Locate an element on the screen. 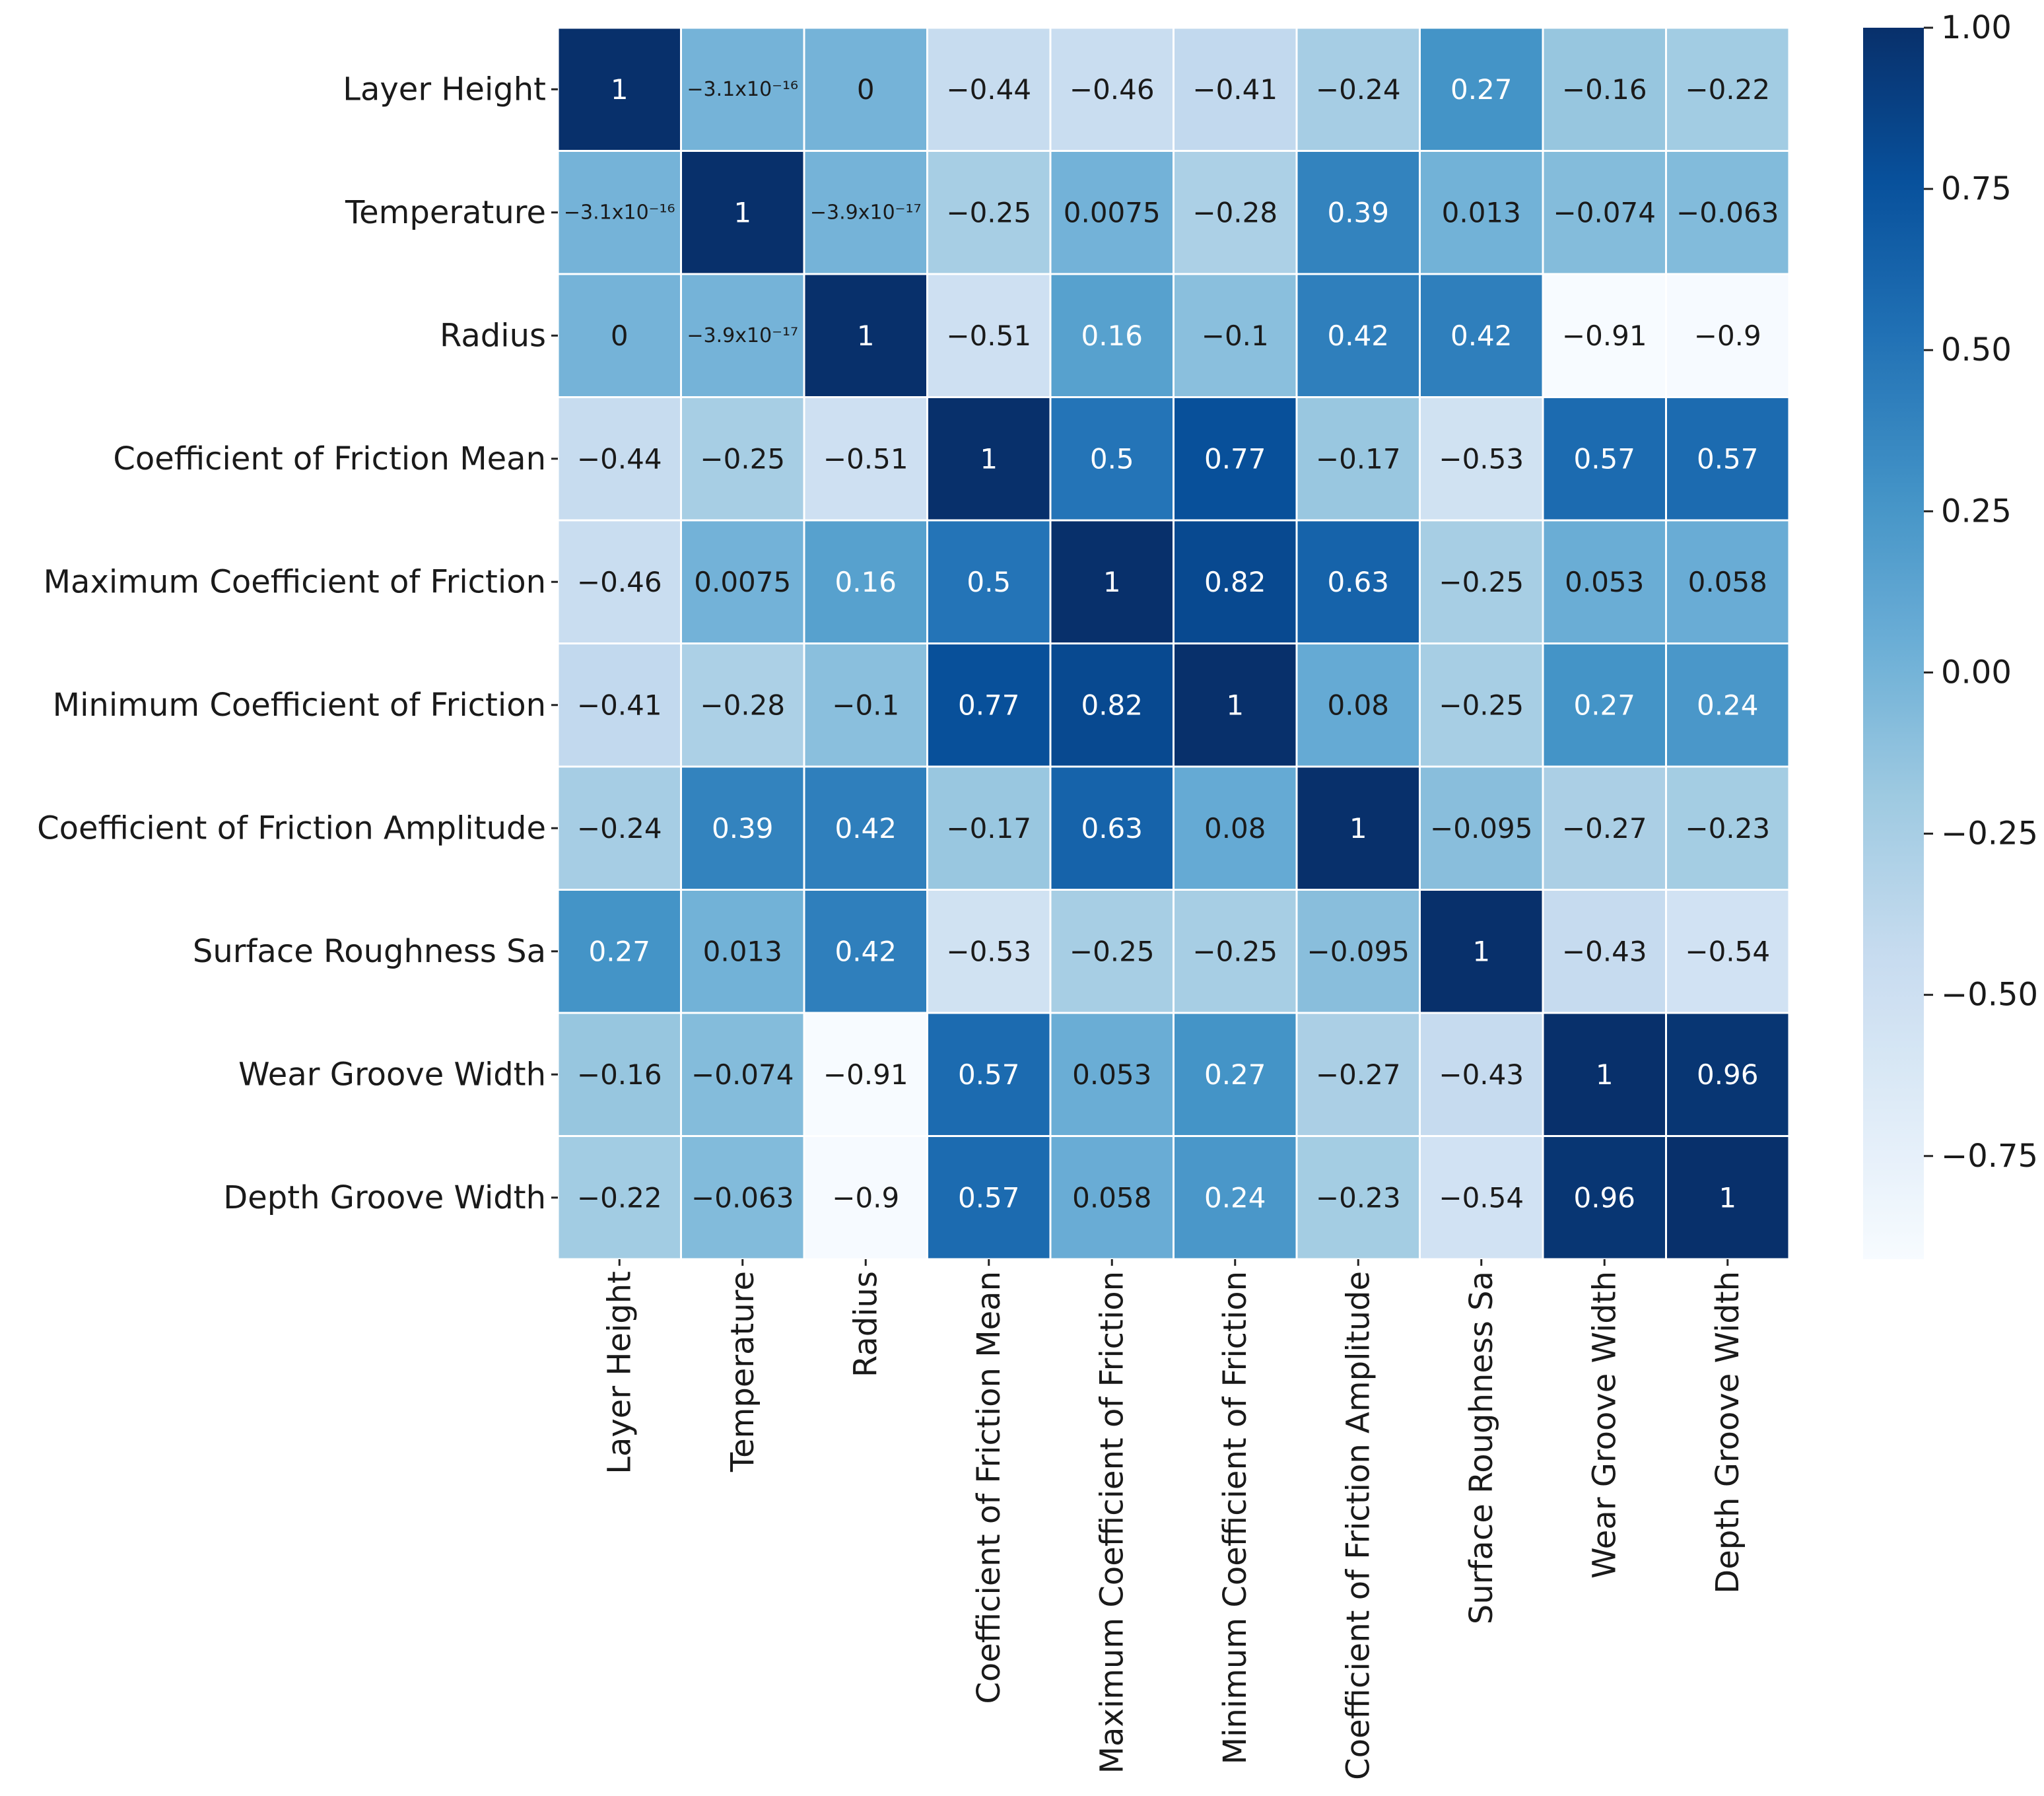  cell-annotation: −0.9 is located at coordinates (865, 1197).